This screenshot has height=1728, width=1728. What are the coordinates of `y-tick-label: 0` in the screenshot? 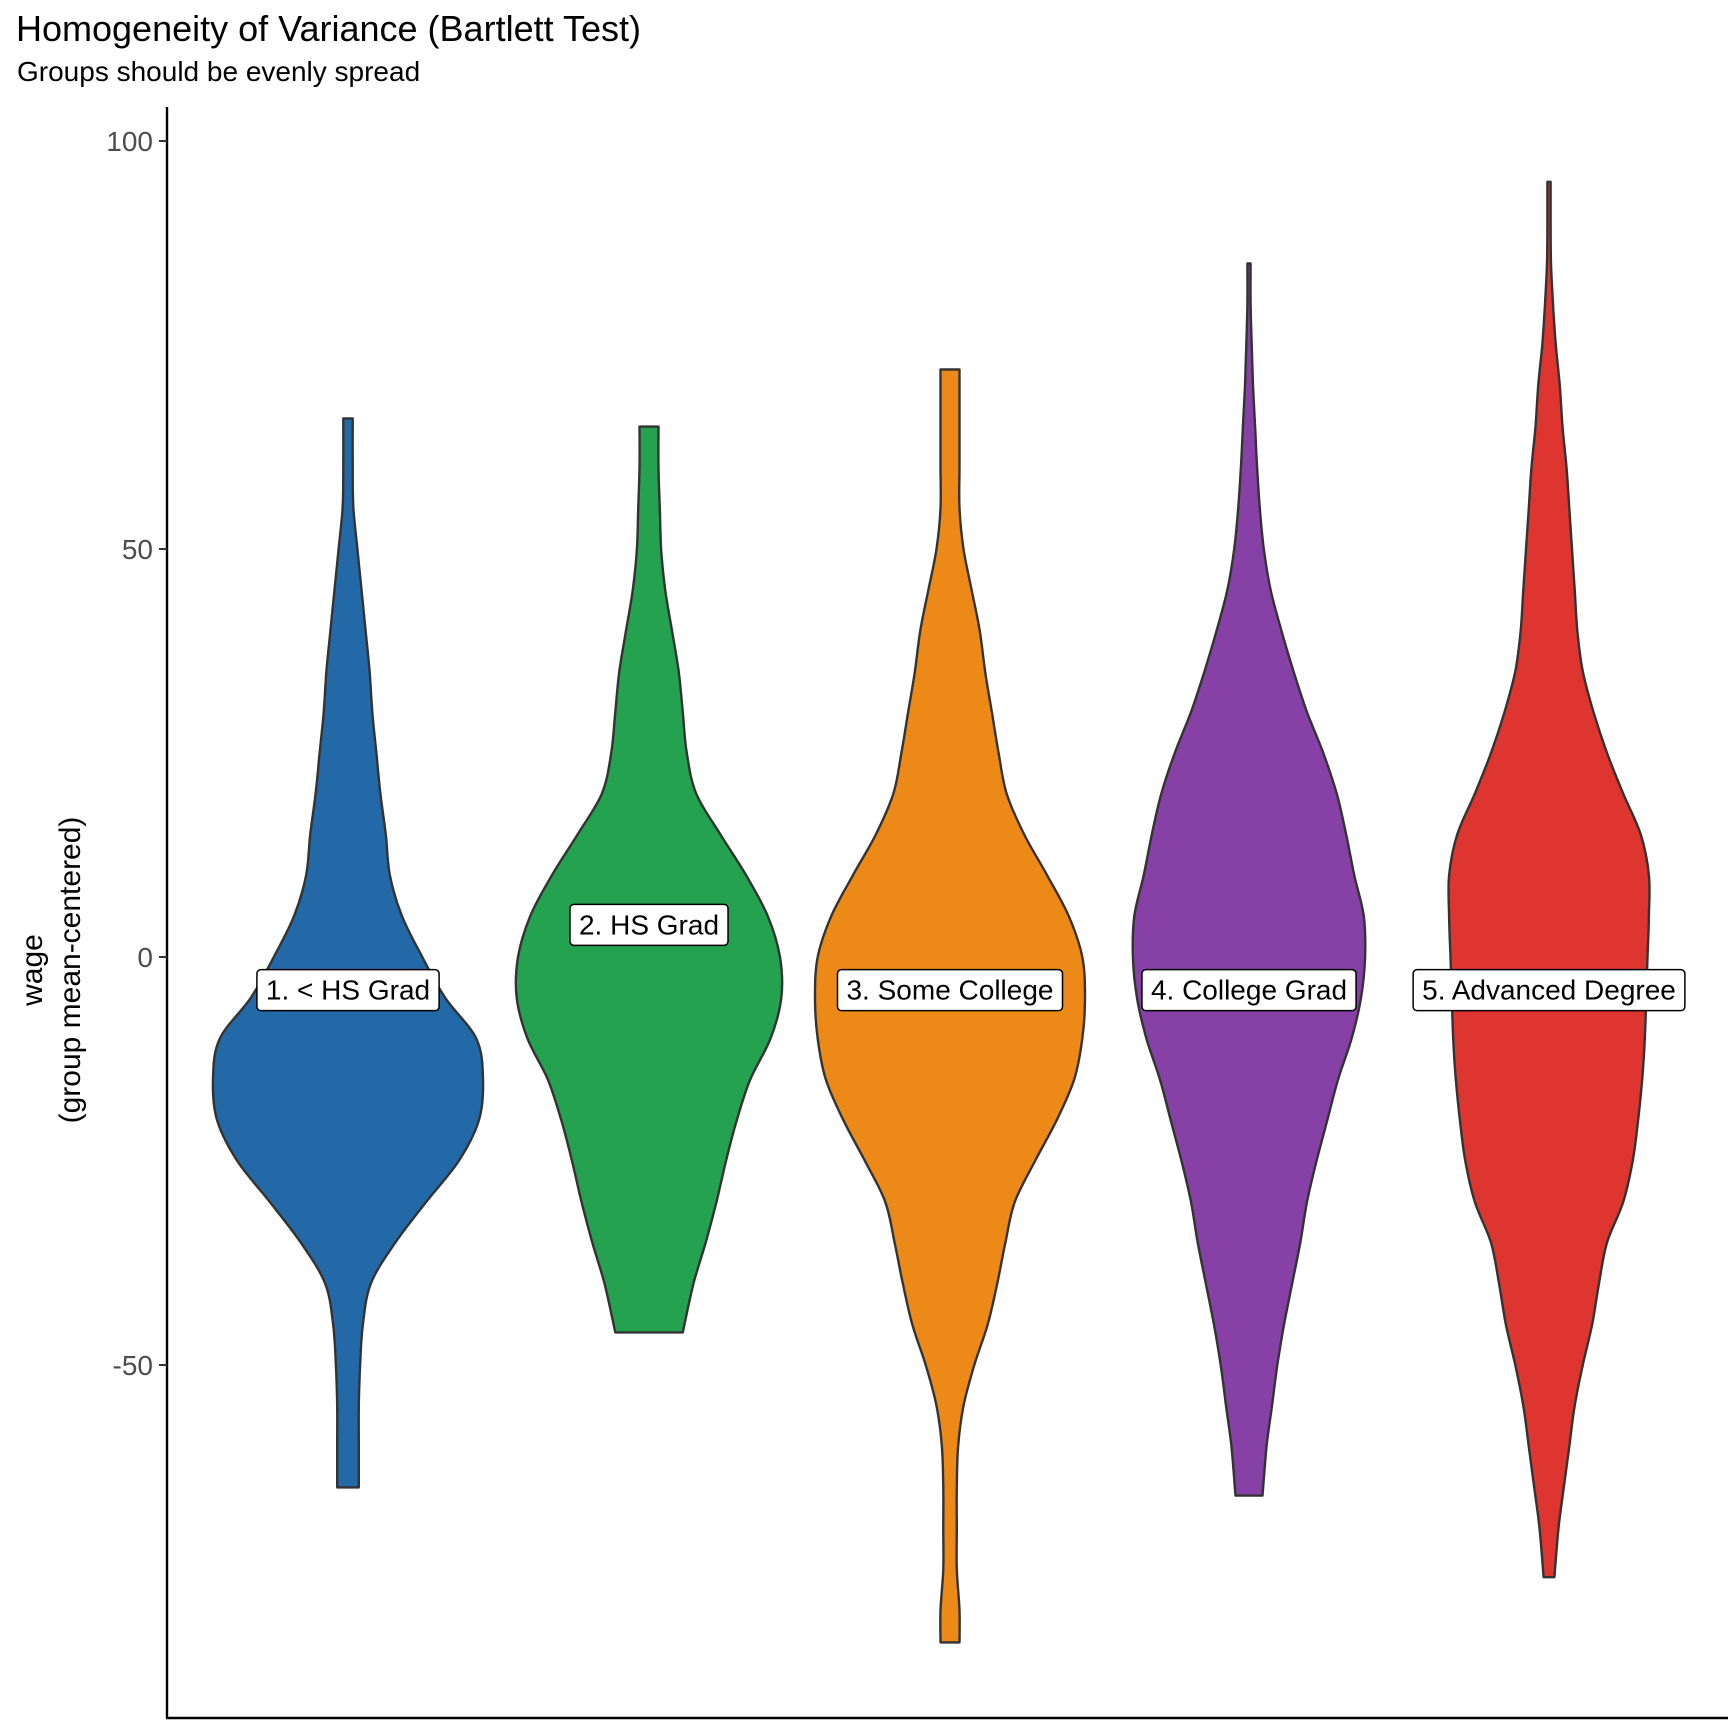 It's located at (145, 957).